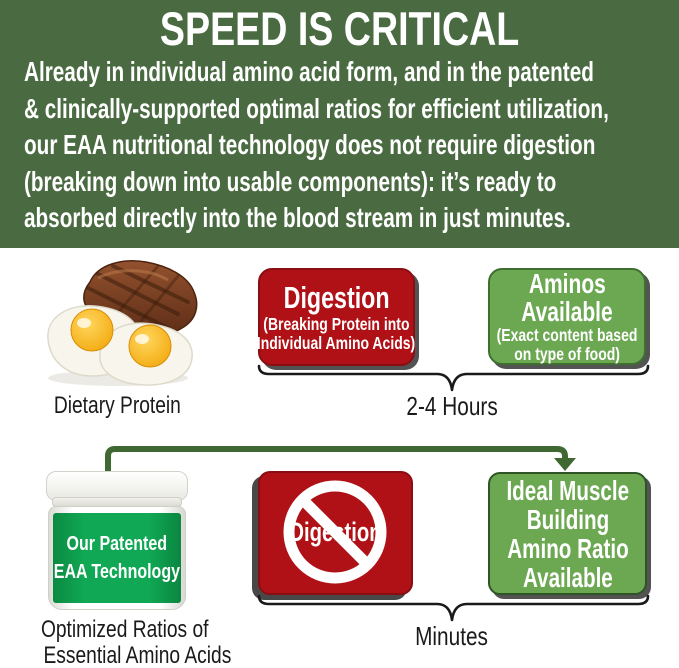  I want to click on aminos-box-title: Aminos, so click(567, 283).